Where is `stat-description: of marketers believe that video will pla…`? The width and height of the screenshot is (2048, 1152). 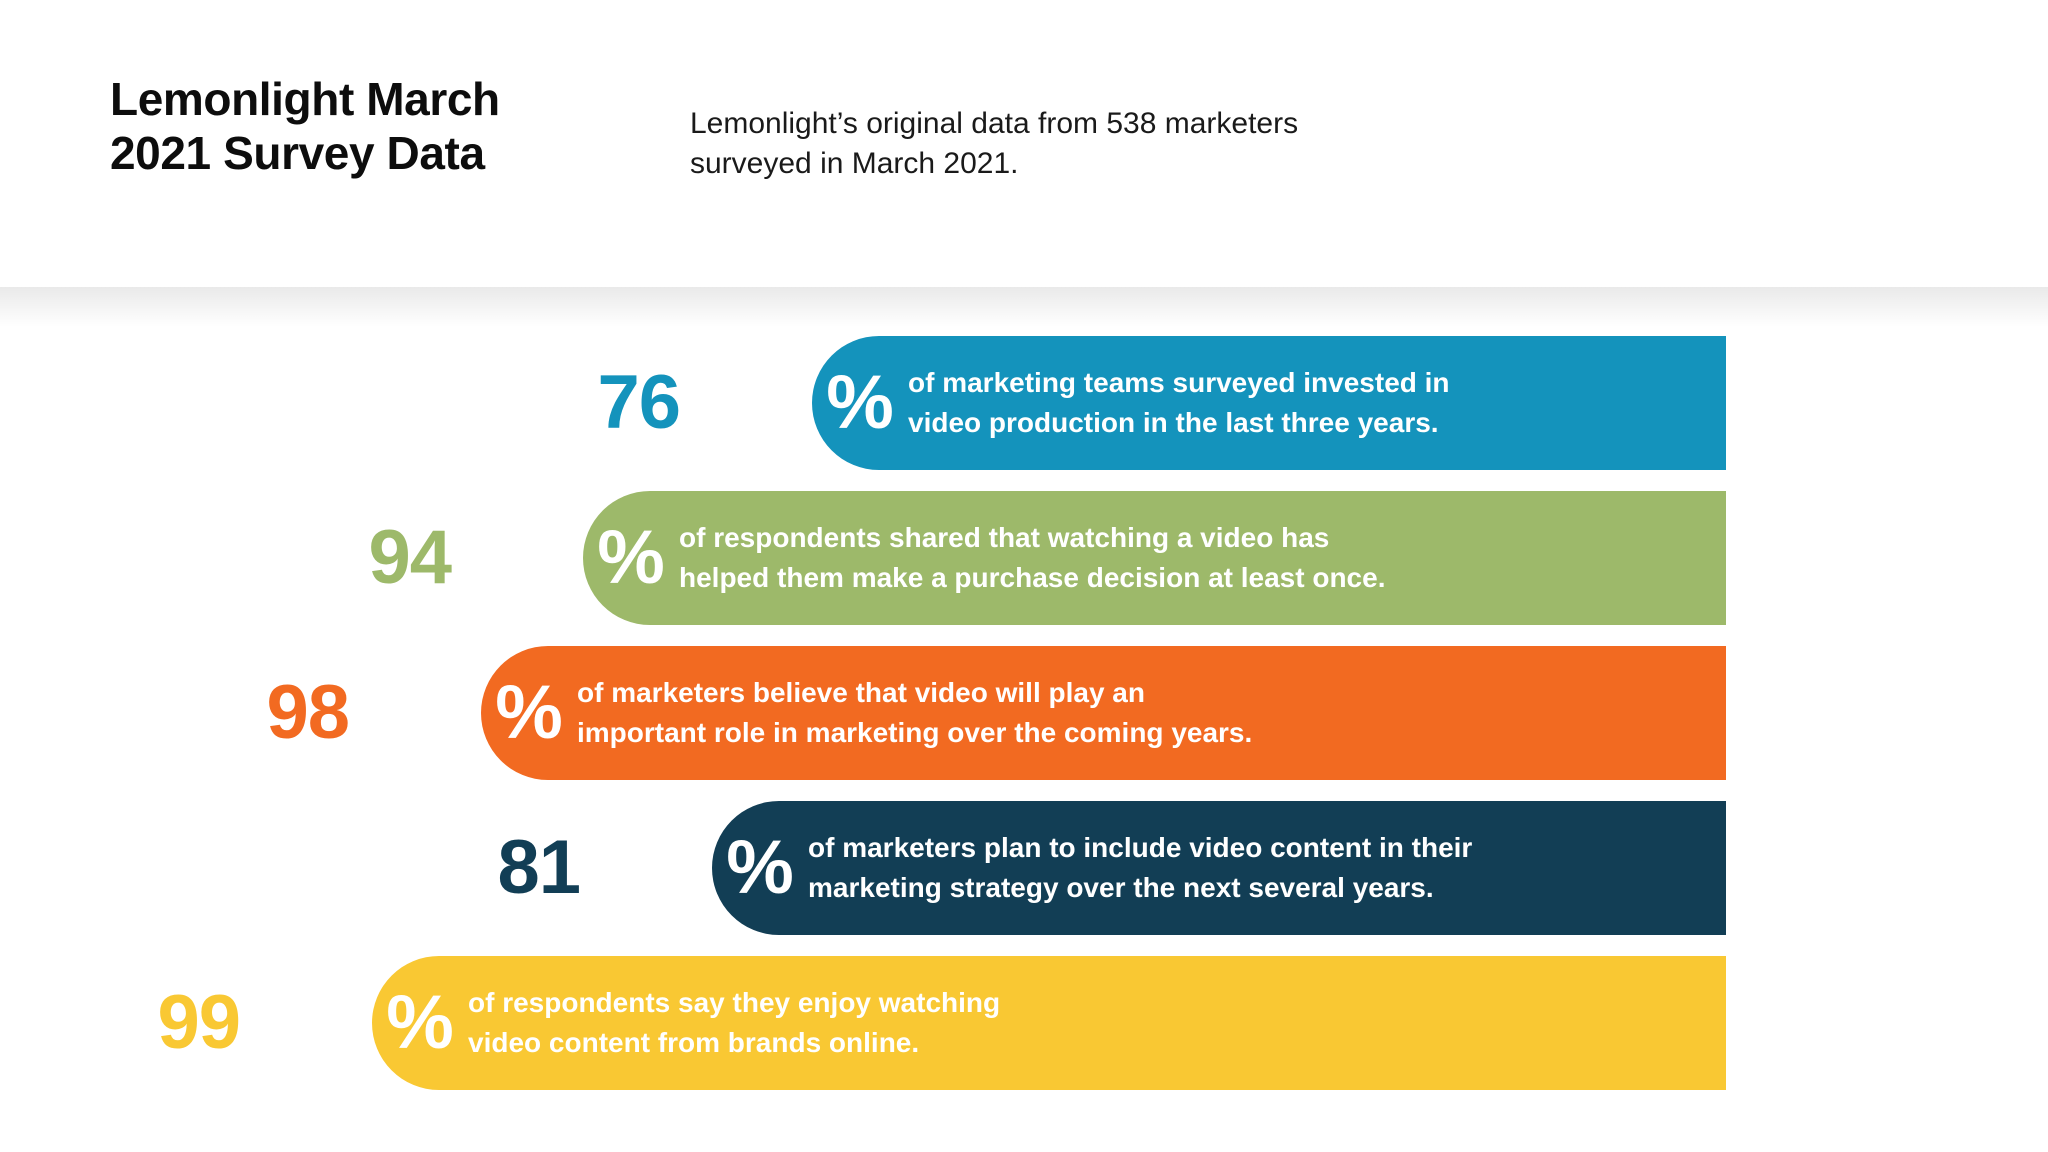
stat-description: of marketers believe that video will pla… is located at coordinates (914, 713).